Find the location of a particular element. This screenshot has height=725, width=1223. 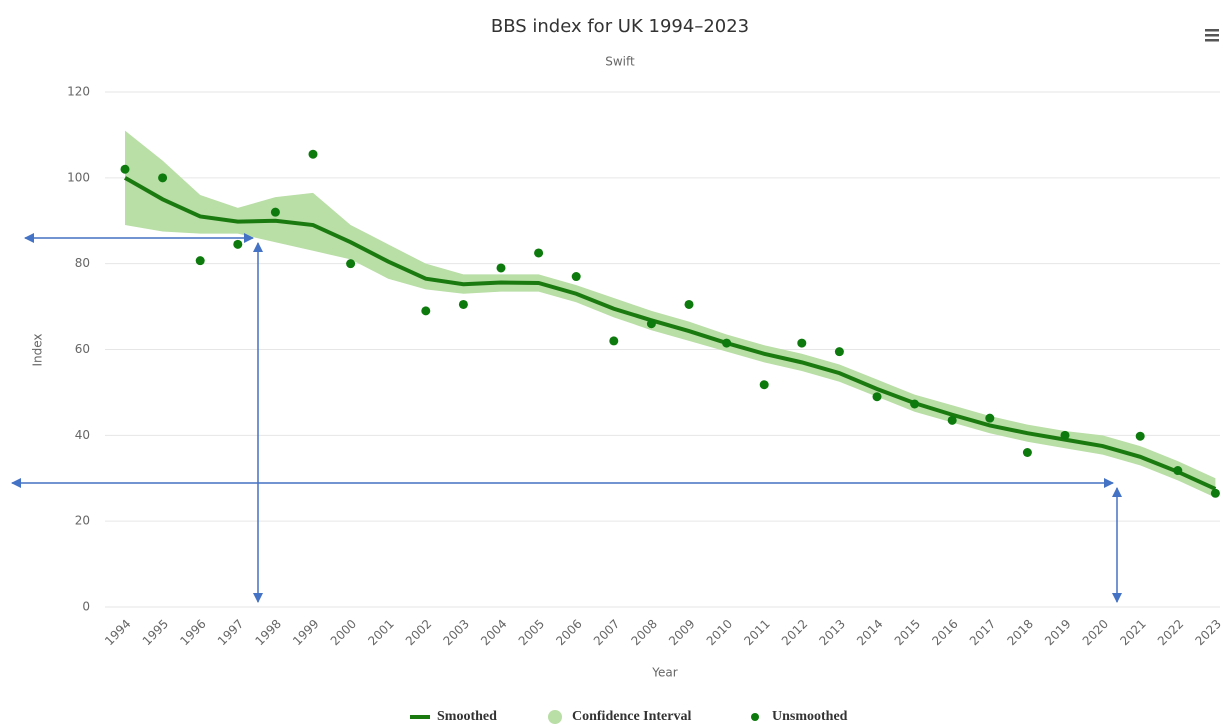

x-tick-label: 2020 is located at coordinates (1095, 632).